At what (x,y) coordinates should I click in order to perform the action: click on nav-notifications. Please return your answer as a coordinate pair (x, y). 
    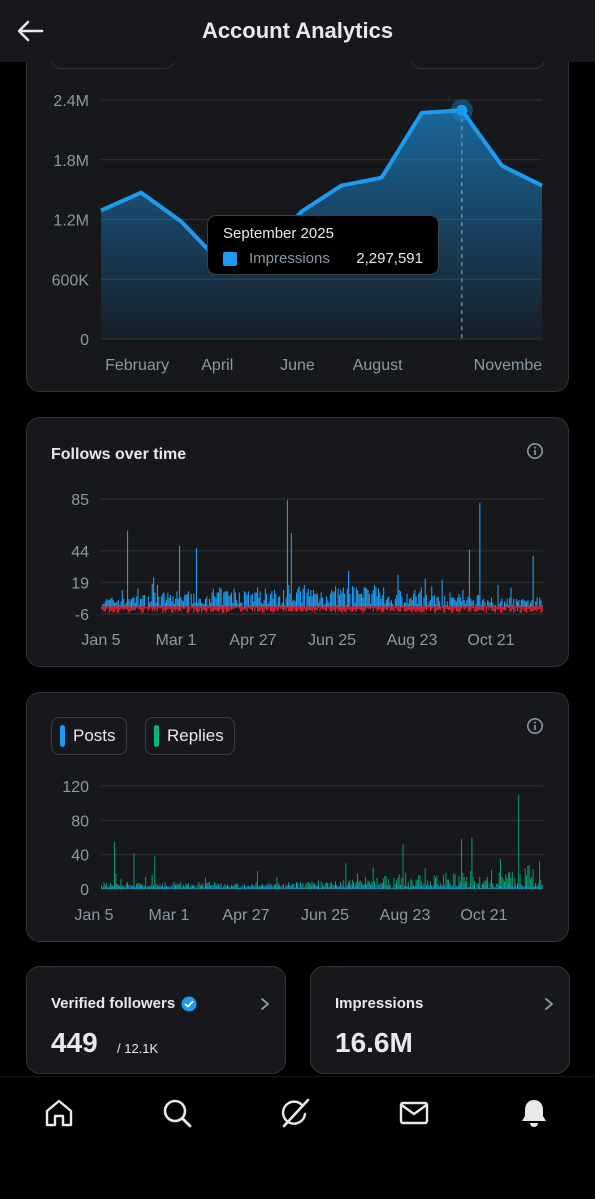
    Looking at the image, I should click on (534, 1113).